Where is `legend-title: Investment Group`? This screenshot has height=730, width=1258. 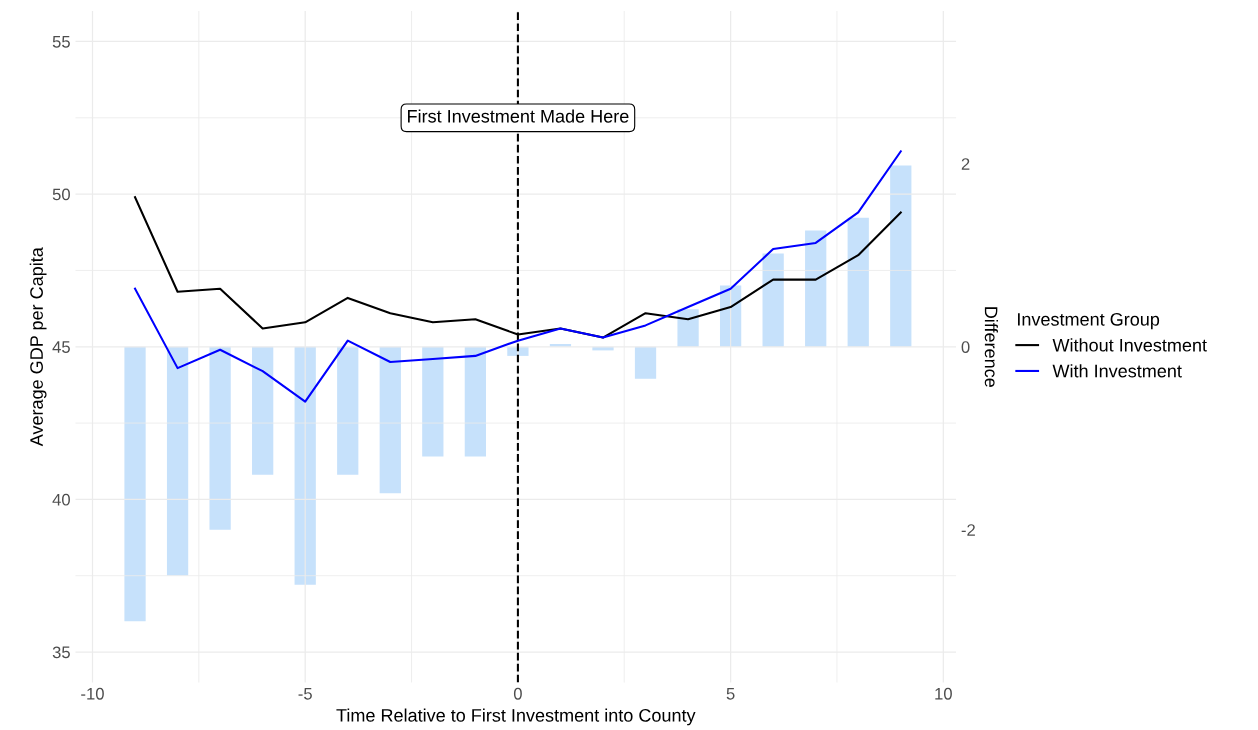
legend-title: Investment Group is located at coordinates (1089, 321).